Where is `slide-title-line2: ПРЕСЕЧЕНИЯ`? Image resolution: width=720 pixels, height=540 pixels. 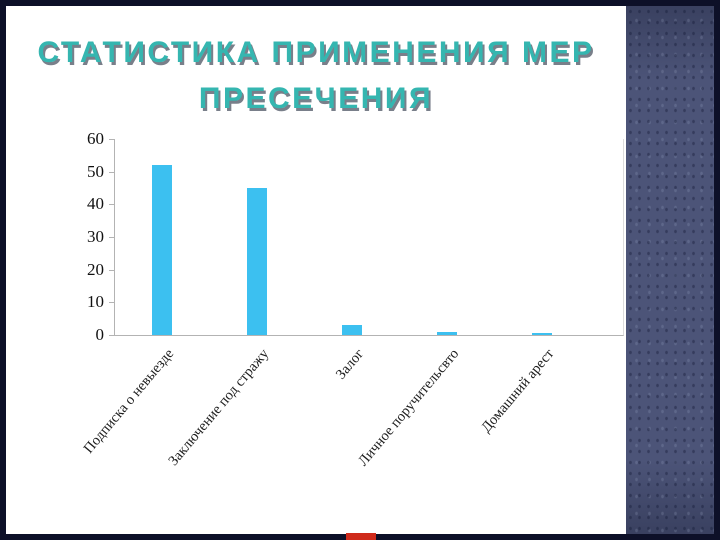
slide-title-line2: ПРЕСЕЧЕНИЯ is located at coordinates (316, 98).